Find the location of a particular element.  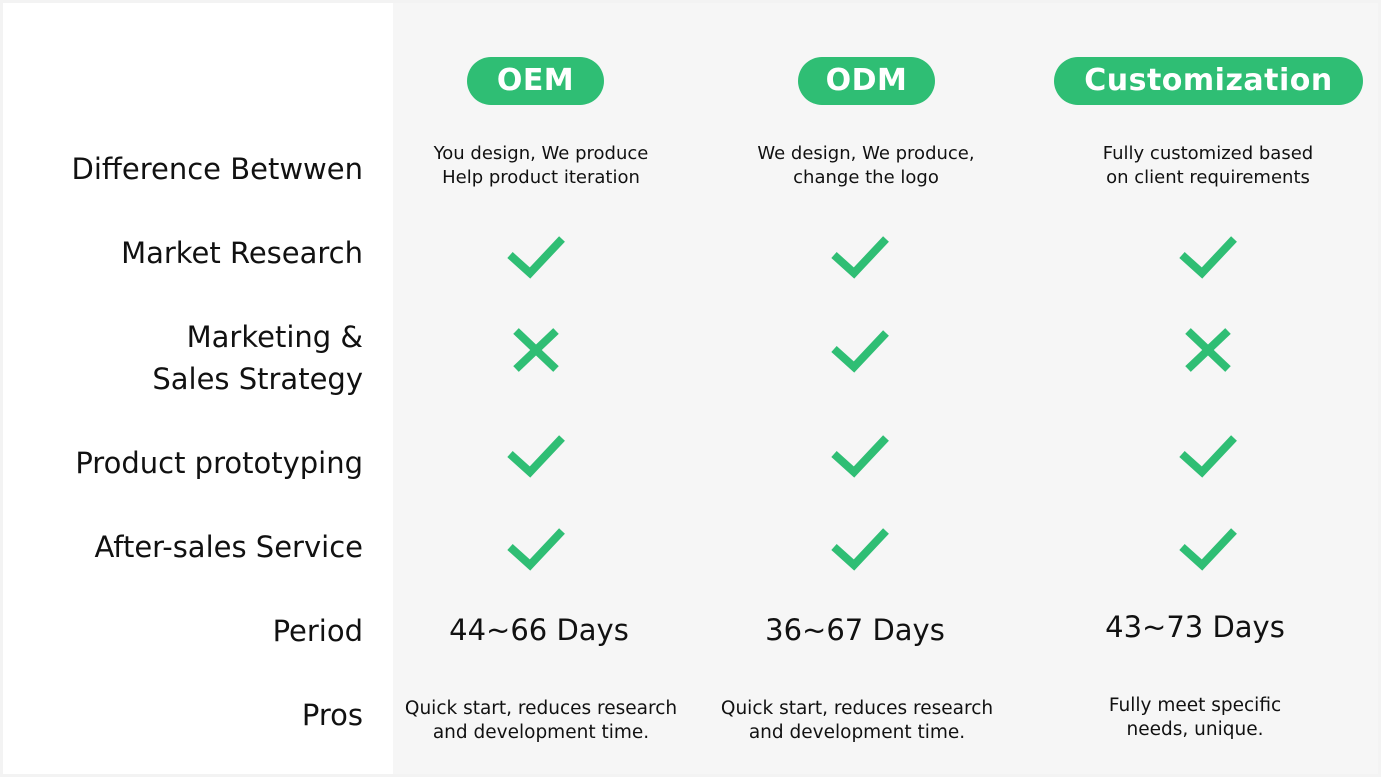

customization-pros-line1: Fully meet specific is located at coordinates (1195, 705).